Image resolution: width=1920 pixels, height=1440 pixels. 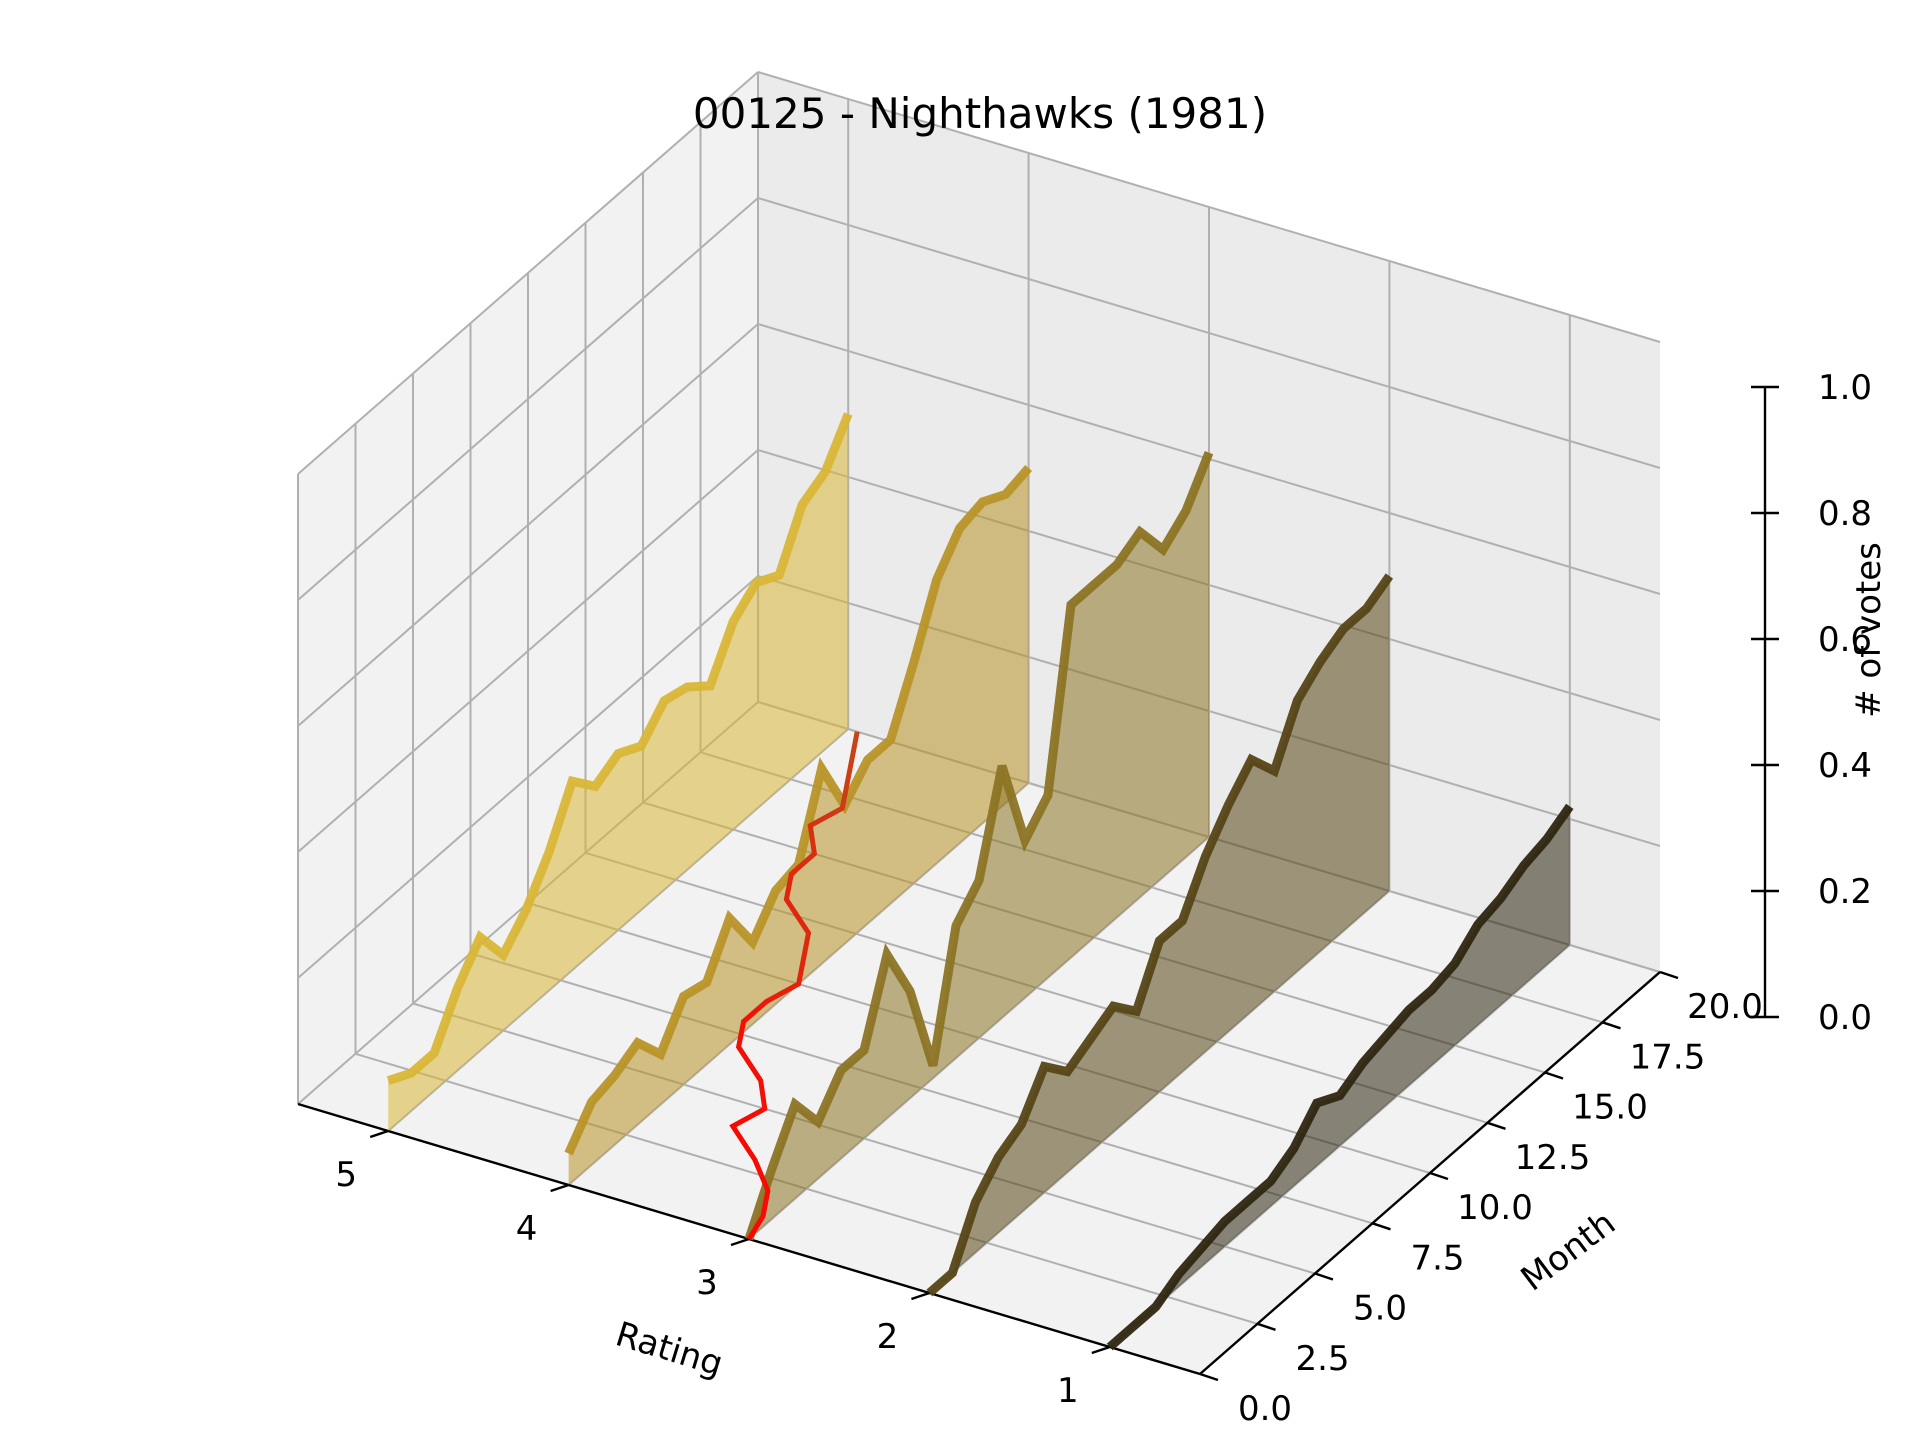 I want to click on y-tick-label: 20.0, so click(x=1725, y=1007).